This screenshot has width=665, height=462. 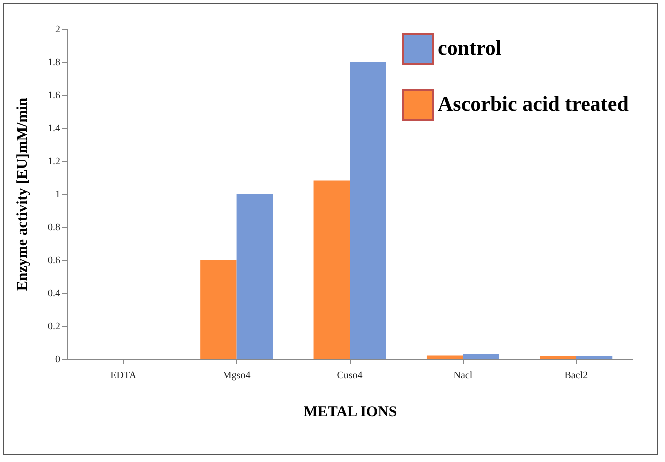 I want to click on legend-label: control, so click(x=470, y=48).